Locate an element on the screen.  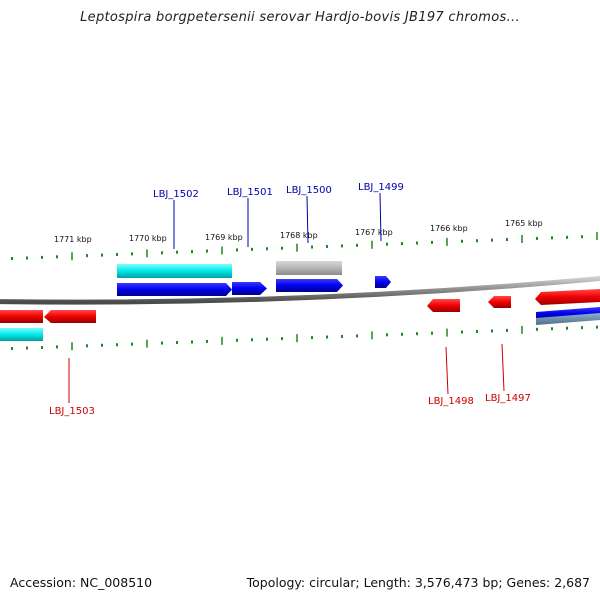
gene-left-edge is located at coordinates (21, 316).